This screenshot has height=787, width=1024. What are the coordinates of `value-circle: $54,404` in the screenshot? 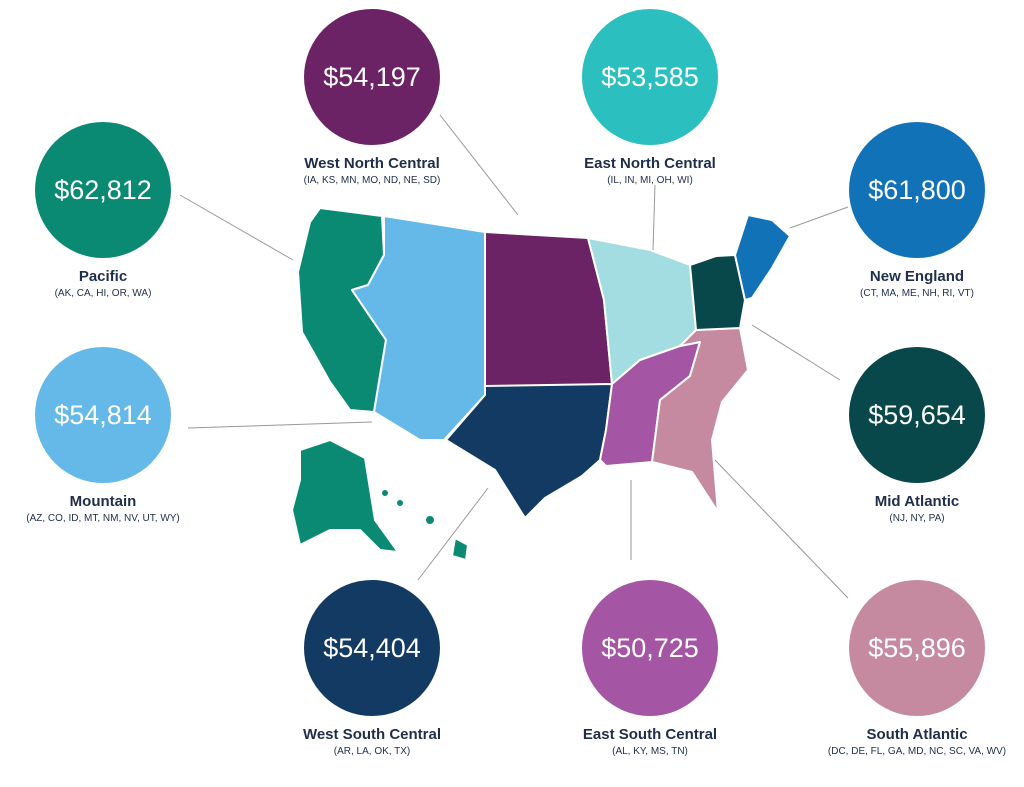 It's located at (372, 648).